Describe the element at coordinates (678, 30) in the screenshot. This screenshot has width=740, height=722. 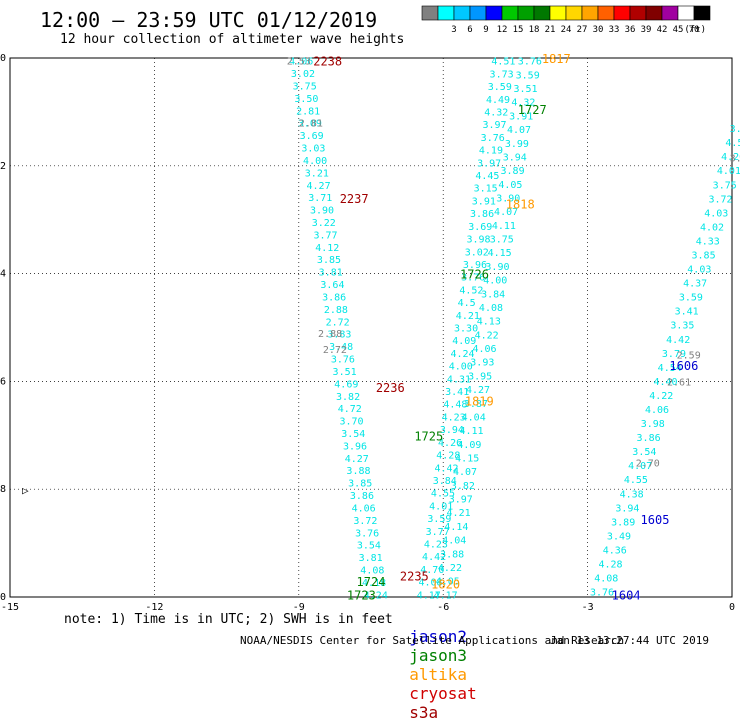
I see `legend-tick-label: 45` at that location.